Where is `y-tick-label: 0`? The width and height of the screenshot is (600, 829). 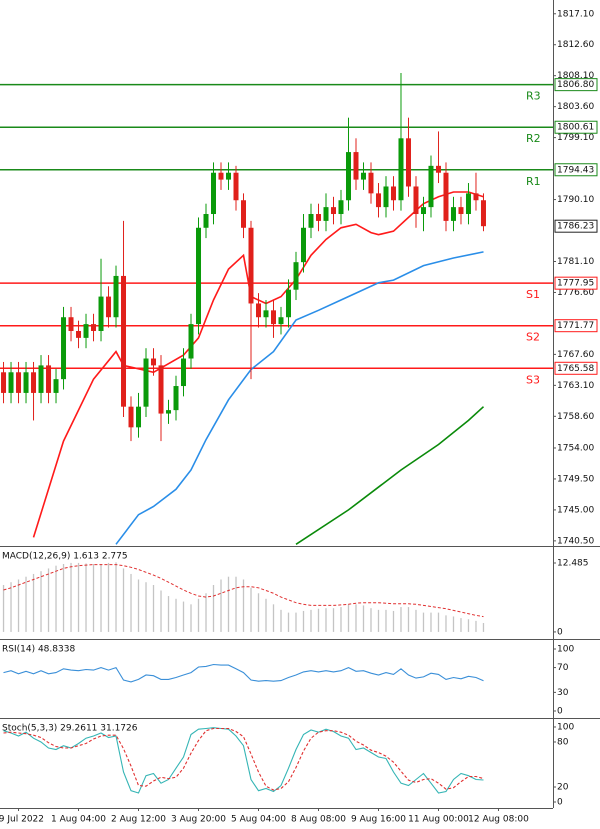 y-tick-label: 0 is located at coordinates (560, 802).